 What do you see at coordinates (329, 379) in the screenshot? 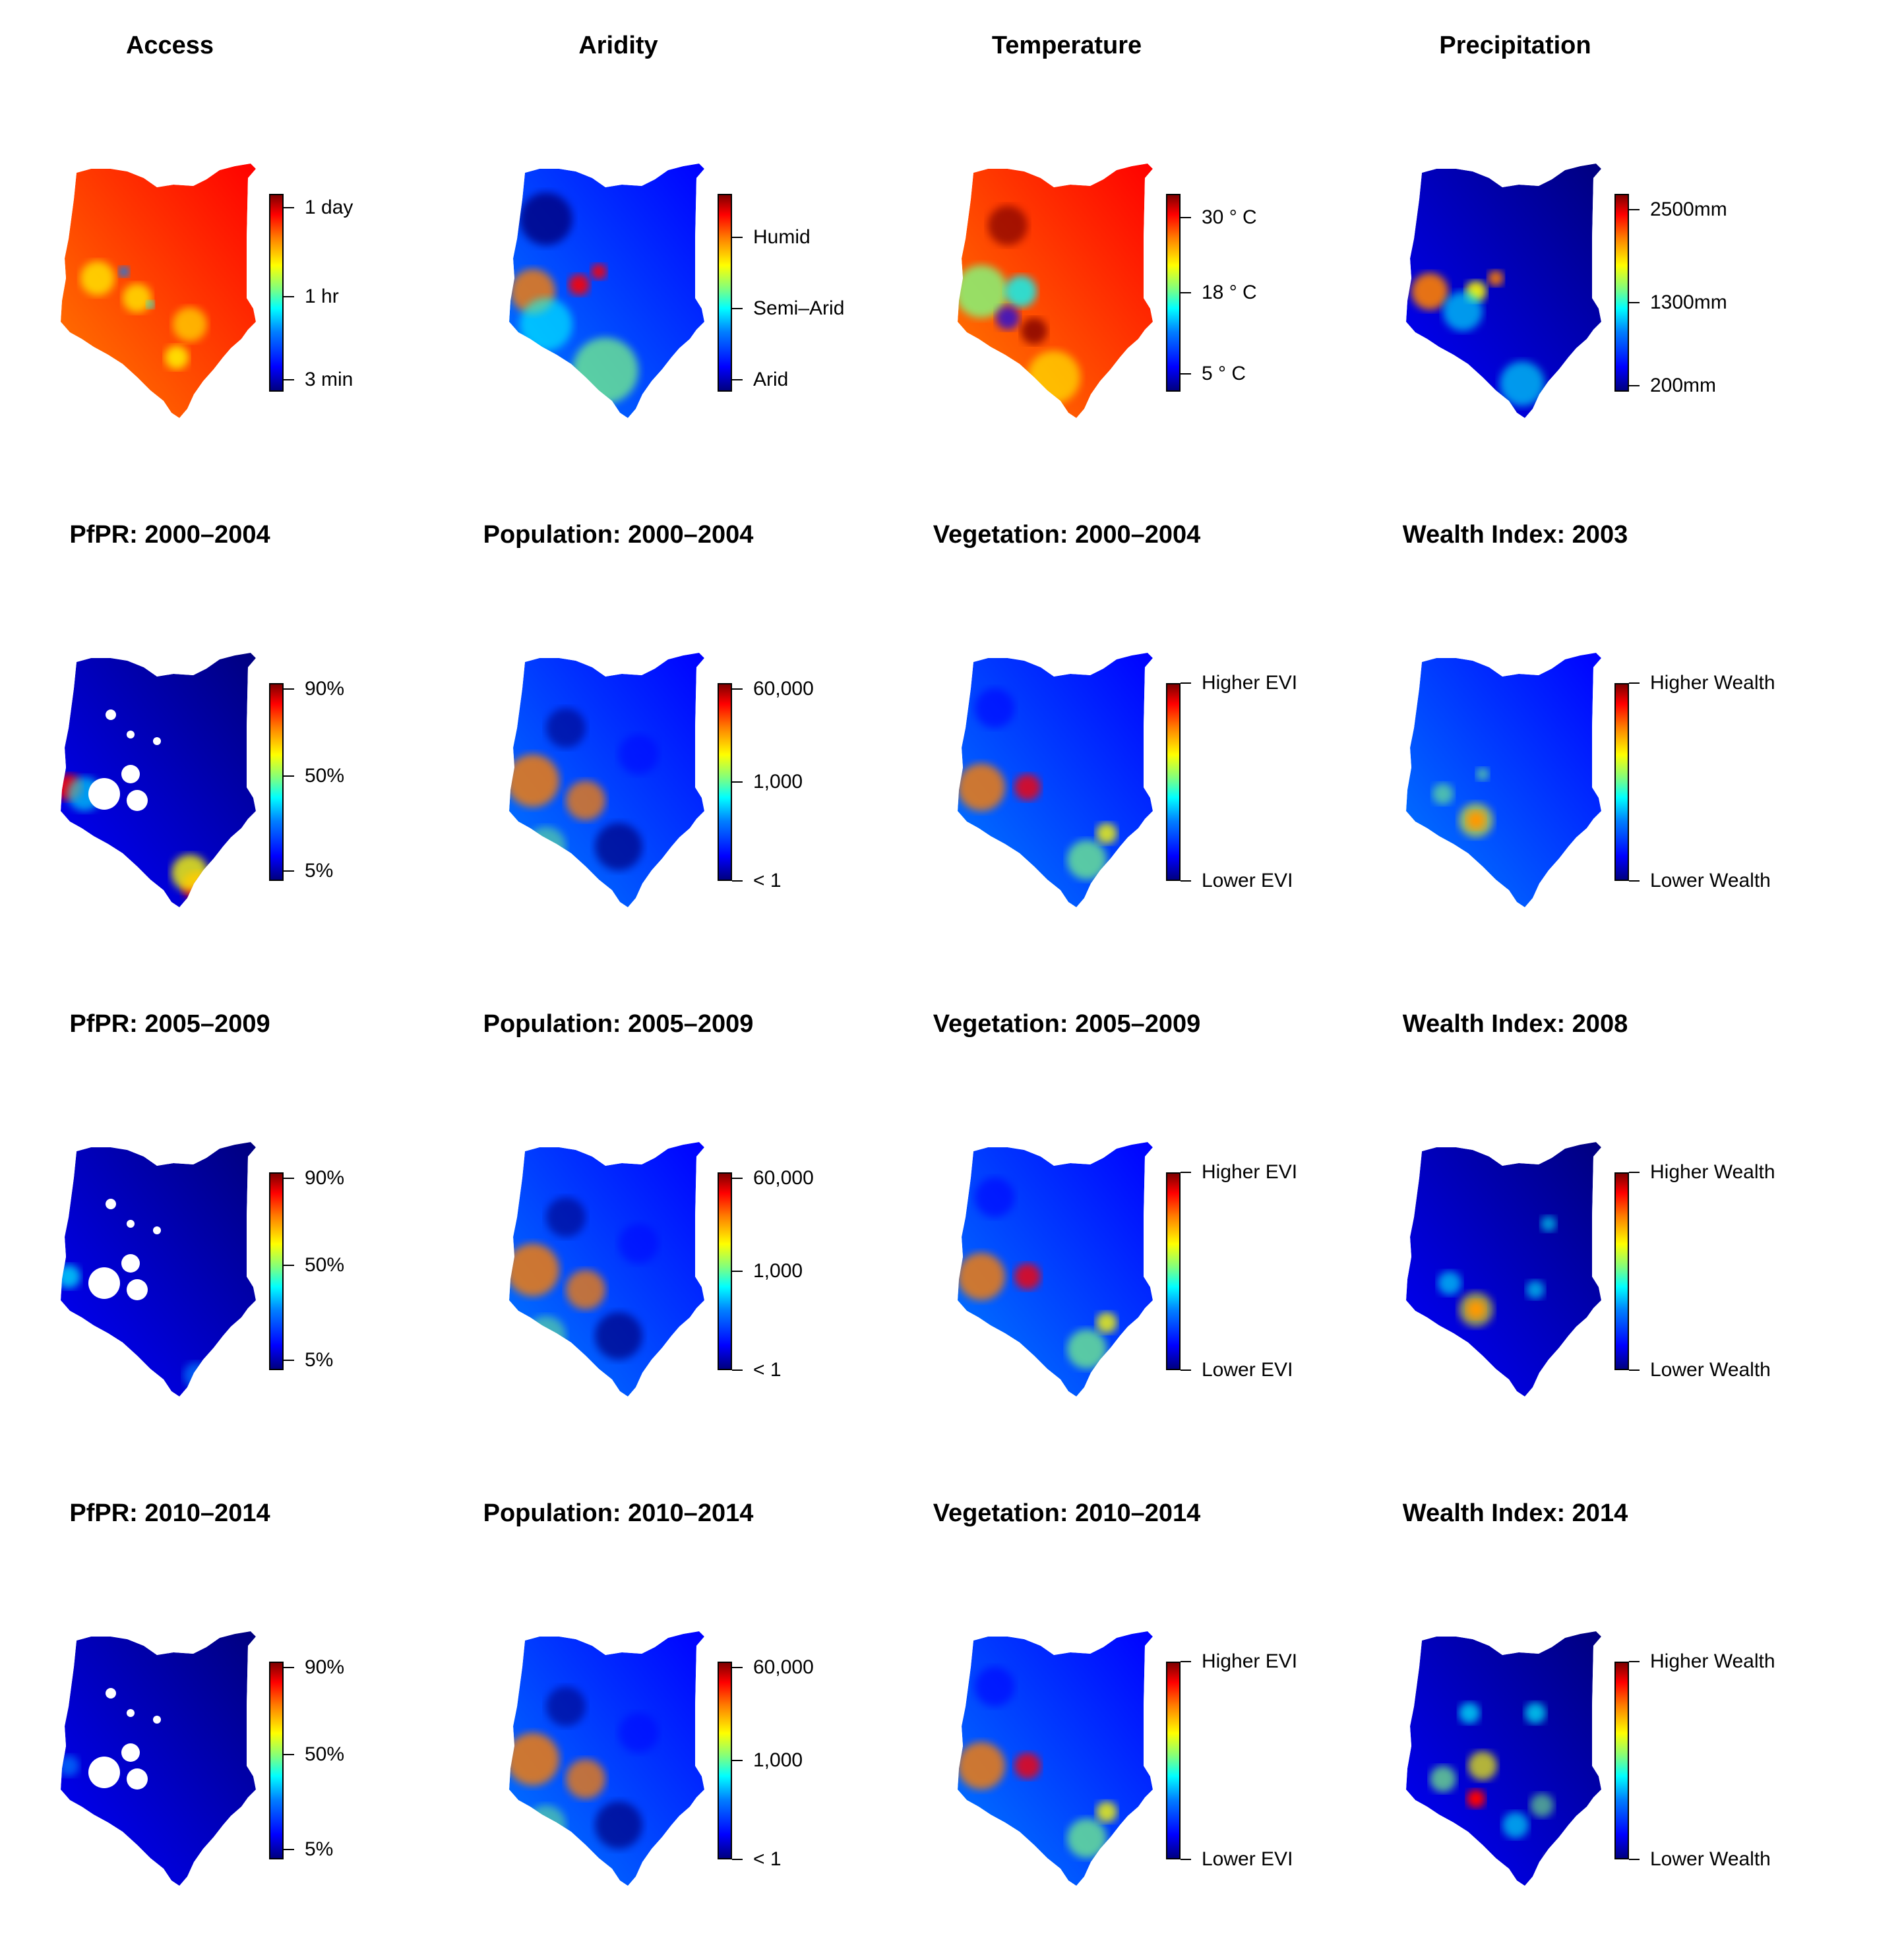
I see `colorbar-tick-label: 3 min` at bounding box center [329, 379].